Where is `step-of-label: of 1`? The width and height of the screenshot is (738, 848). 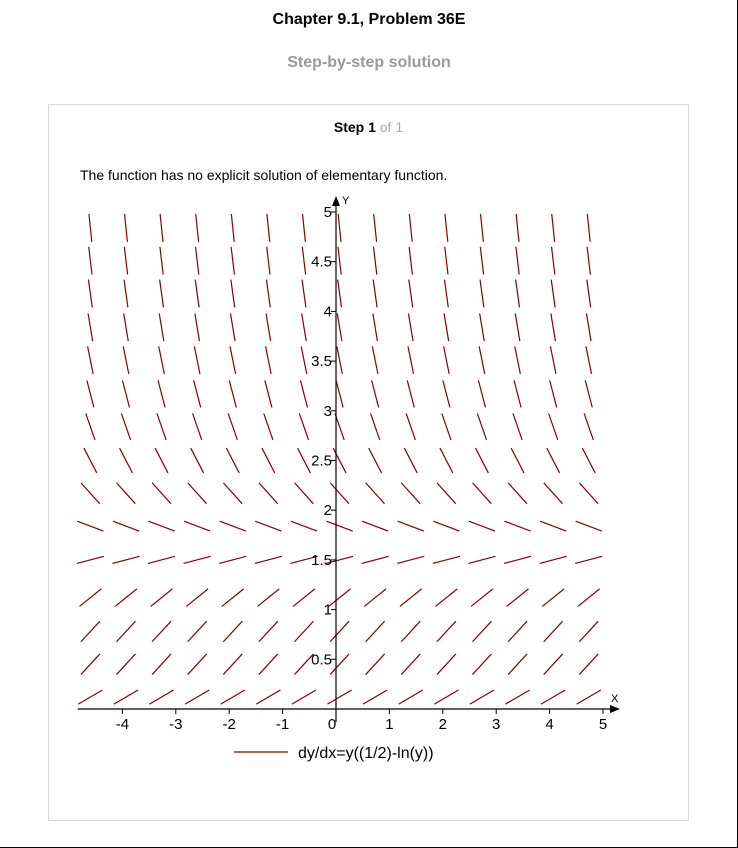 step-of-label: of 1 is located at coordinates (391, 127).